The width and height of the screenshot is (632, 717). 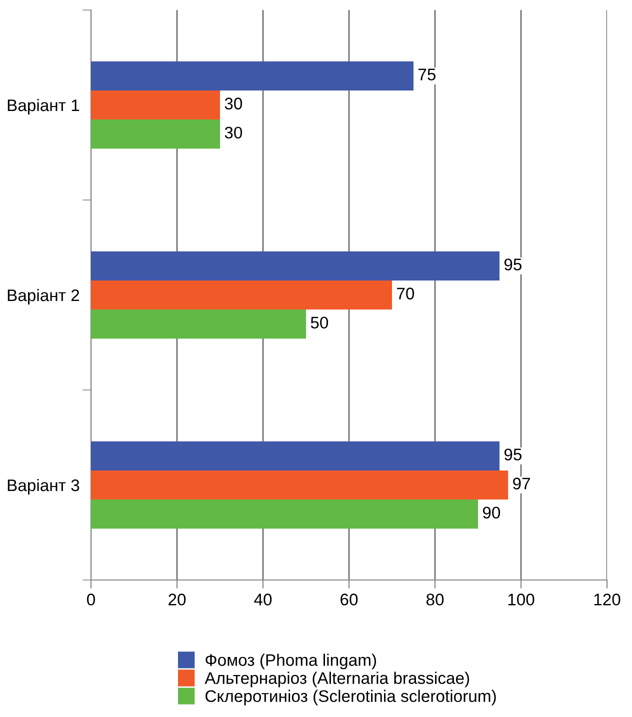 What do you see at coordinates (44, 106) in the screenshot?
I see `y-tick-label: Варіант 1` at bounding box center [44, 106].